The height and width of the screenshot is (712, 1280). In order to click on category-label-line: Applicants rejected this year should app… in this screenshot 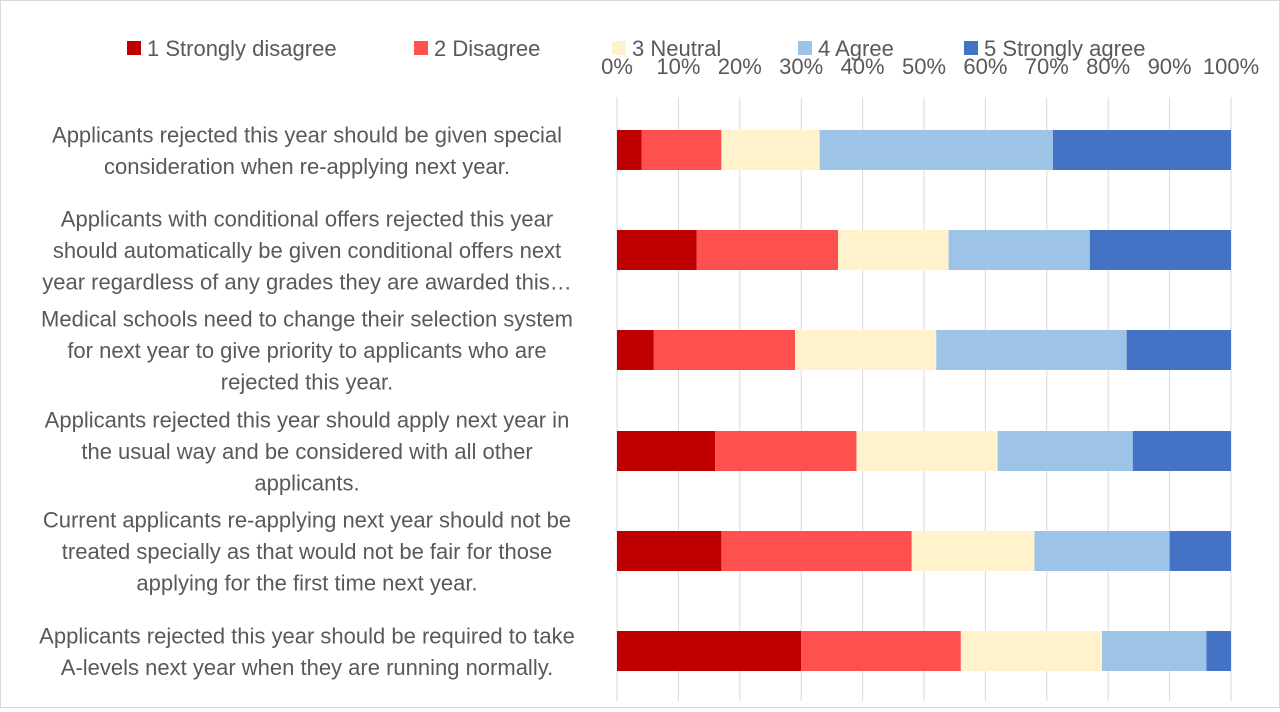, I will do `click(307, 420)`.